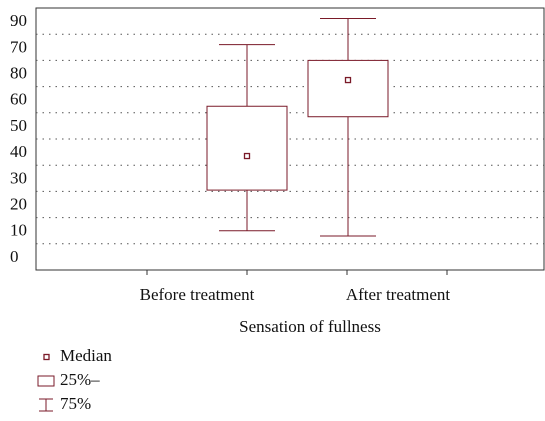 The image size is (545, 421). What do you see at coordinates (18, 46) in the screenshot?
I see `y-tick-label: 70` at bounding box center [18, 46].